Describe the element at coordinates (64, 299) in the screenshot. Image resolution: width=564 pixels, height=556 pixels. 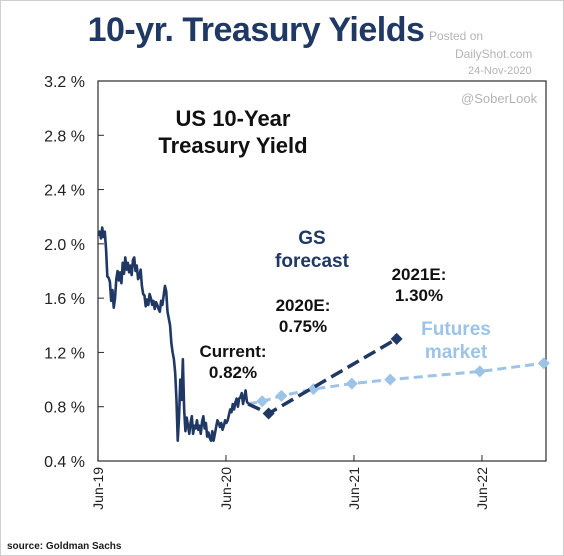
I see `y-tick-label: 1.6 %` at that location.